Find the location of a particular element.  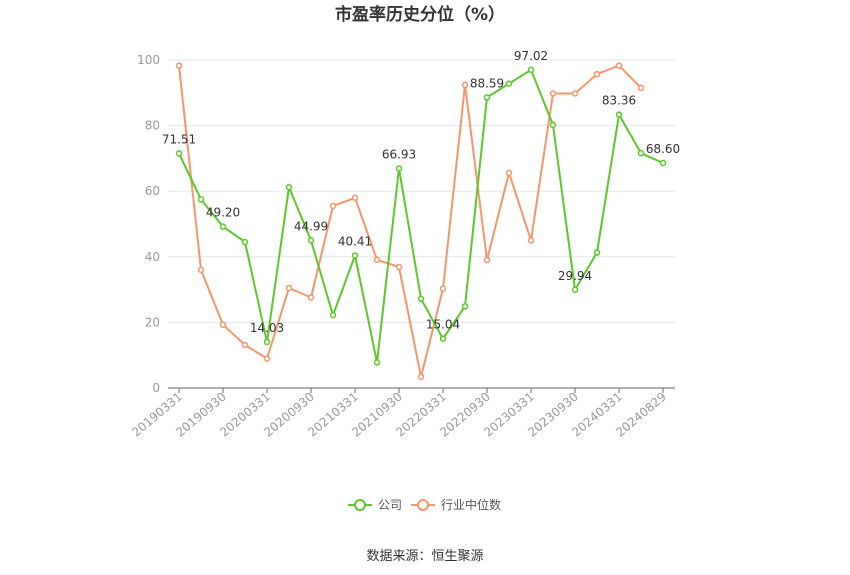

data-label: 66.93 is located at coordinates (399, 154).